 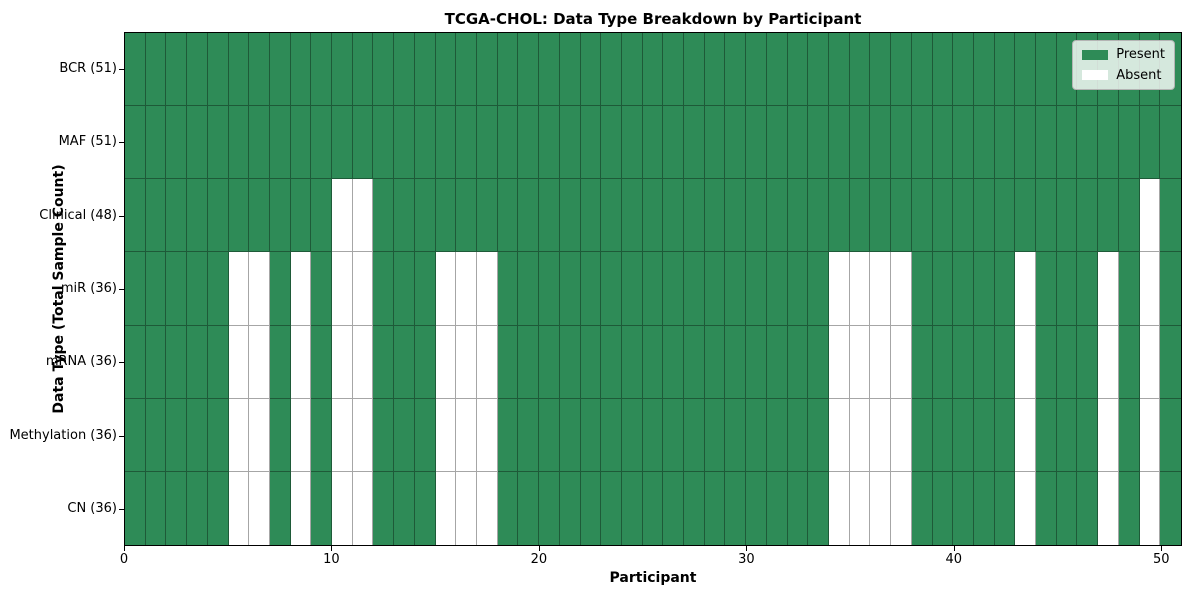 What do you see at coordinates (331, 559) in the screenshot?
I see `x-tick-label: 10` at bounding box center [331, 559].